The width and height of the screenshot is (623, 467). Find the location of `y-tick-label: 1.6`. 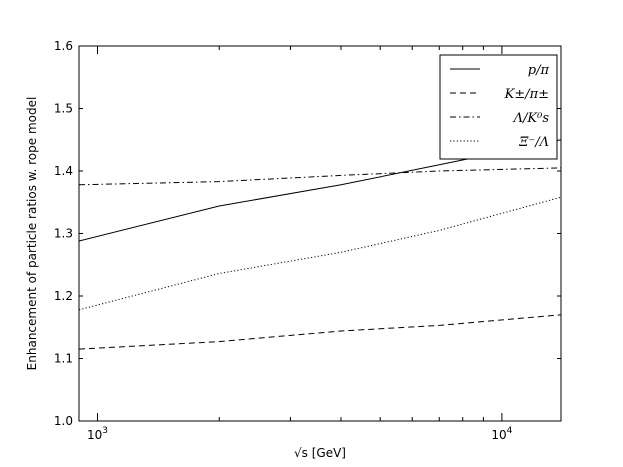

y-tick-label: 1.6 is located at coordinates (63, 46).